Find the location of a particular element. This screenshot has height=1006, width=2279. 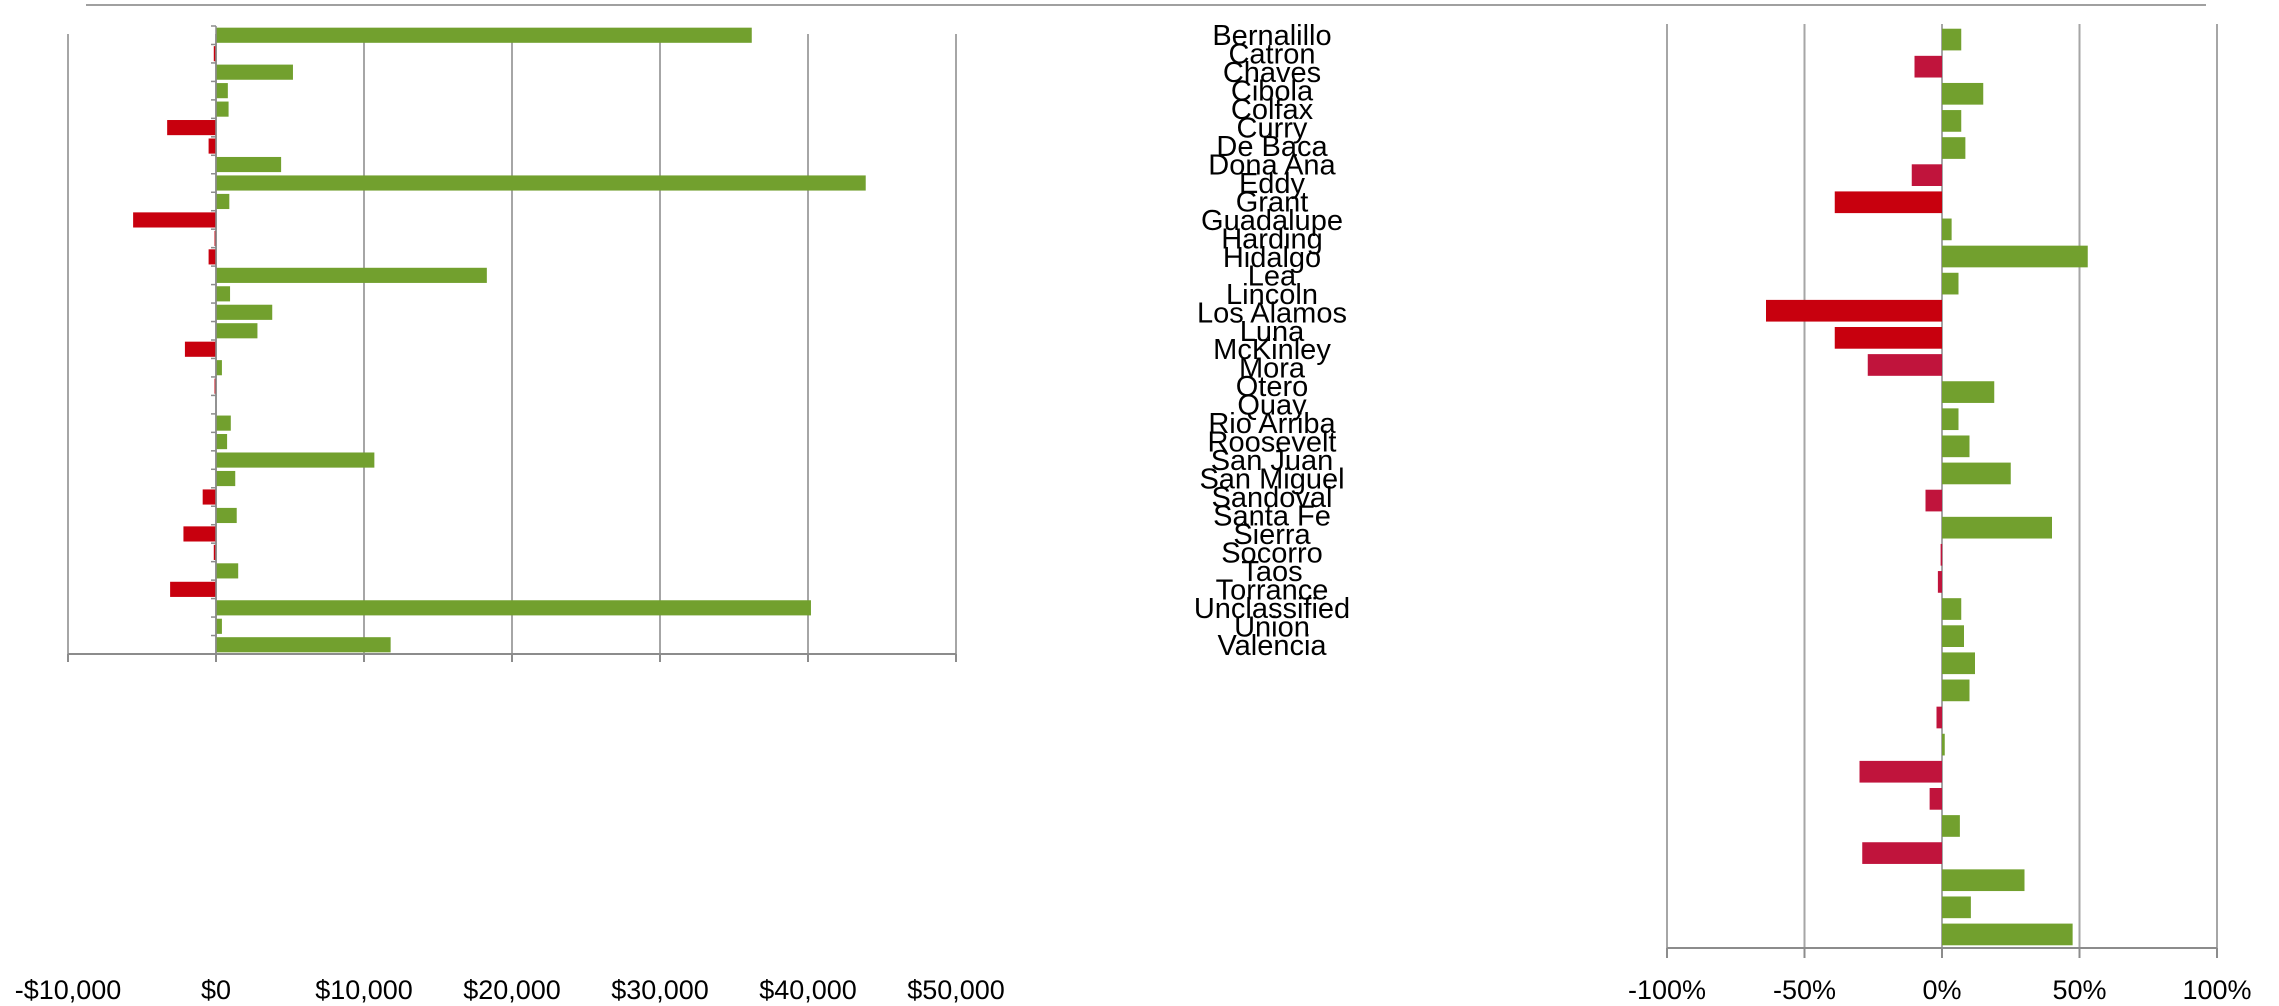

left-bar-chaves is located at coordinates (254, 72).